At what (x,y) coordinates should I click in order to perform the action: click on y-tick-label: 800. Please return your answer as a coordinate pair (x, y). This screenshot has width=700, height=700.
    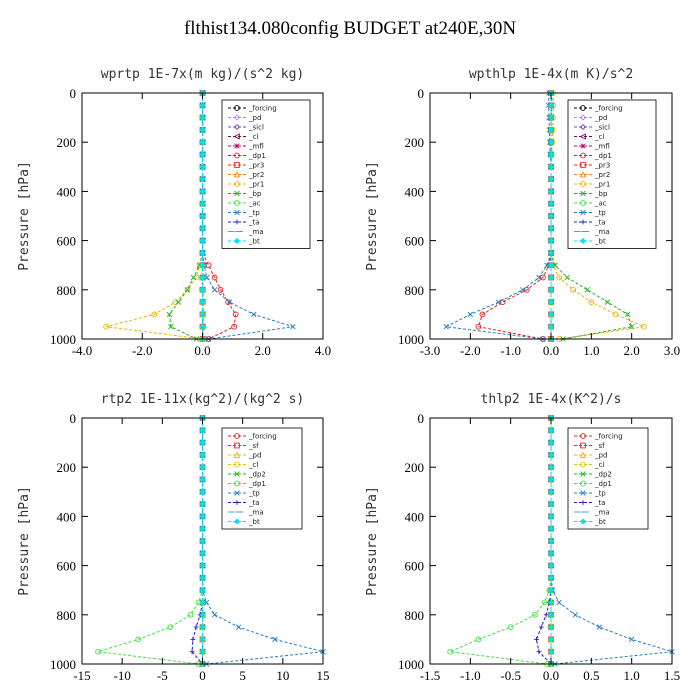
    Looking at the image, I should click on (67, 290).